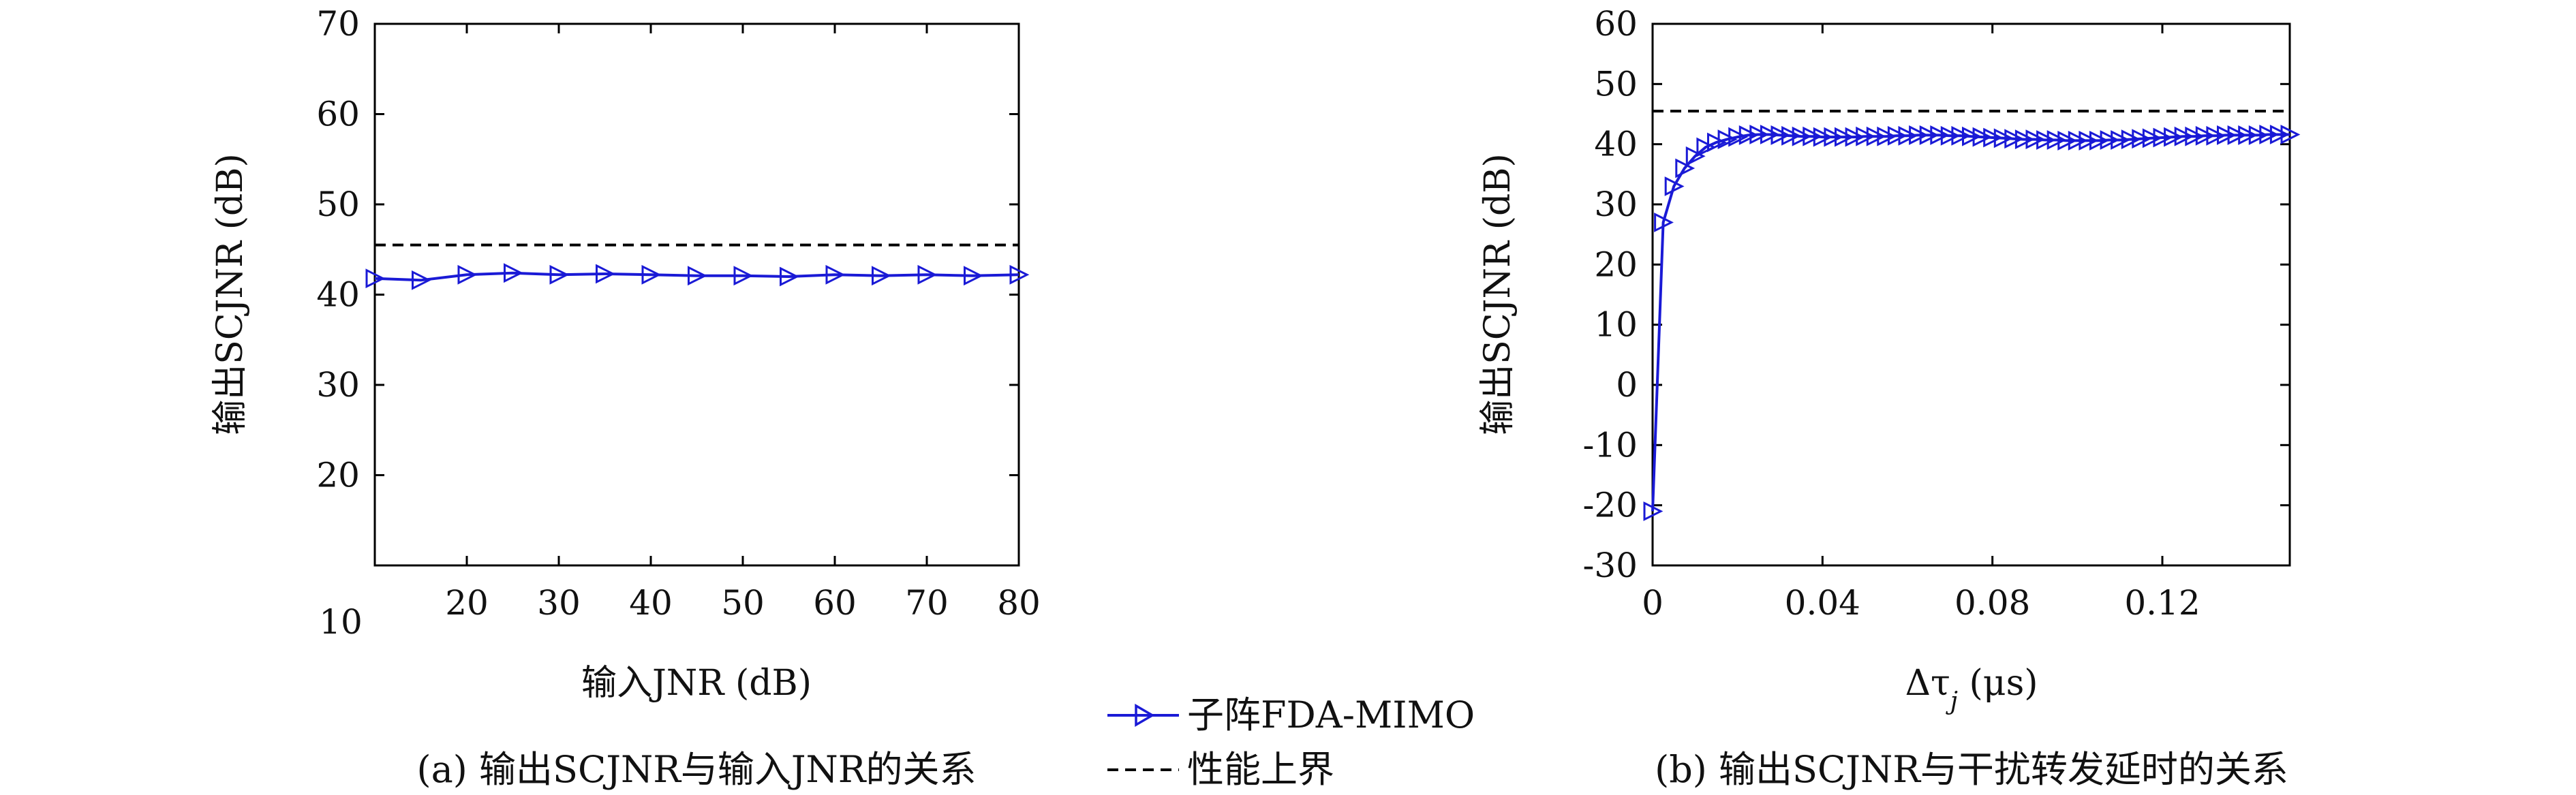  Describe the element at coordinates (338, 249) in the screenshot. I see `y-tick-labels-a: 20 30 40 50 60 70` at that location.